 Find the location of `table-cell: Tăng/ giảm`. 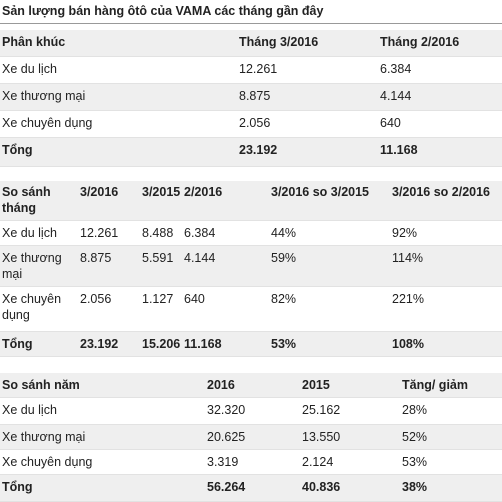

table-cell: Tăng/ giảm is located at coordinates (435, 385).